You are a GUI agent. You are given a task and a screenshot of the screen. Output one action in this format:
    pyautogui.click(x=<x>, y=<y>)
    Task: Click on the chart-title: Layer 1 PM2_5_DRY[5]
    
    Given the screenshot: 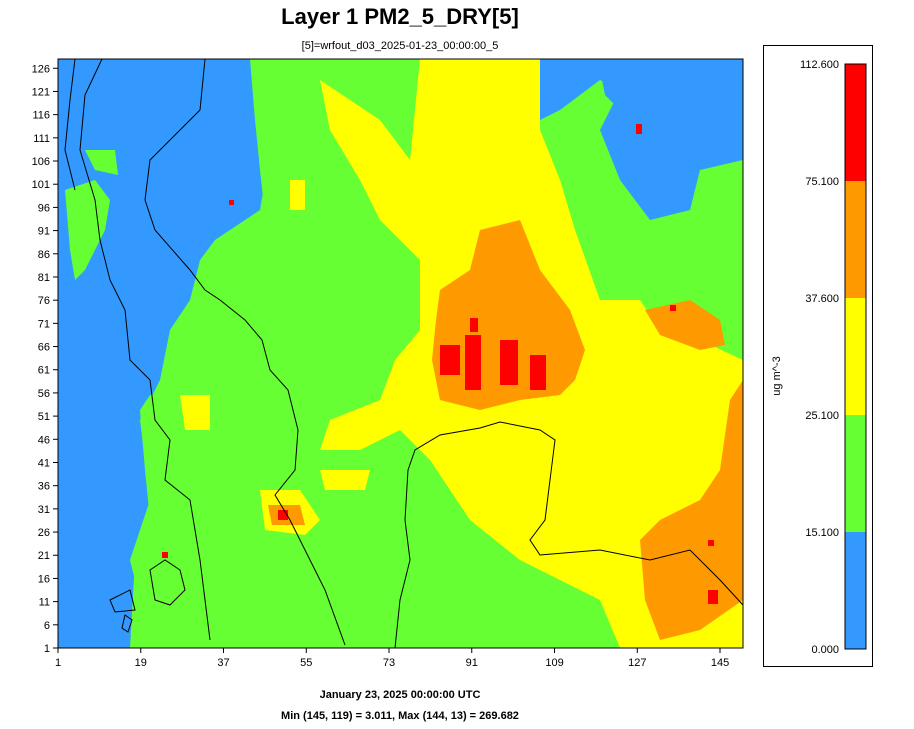 What is the action you would take?
    pyautogui.click(x=400, y=16)
    